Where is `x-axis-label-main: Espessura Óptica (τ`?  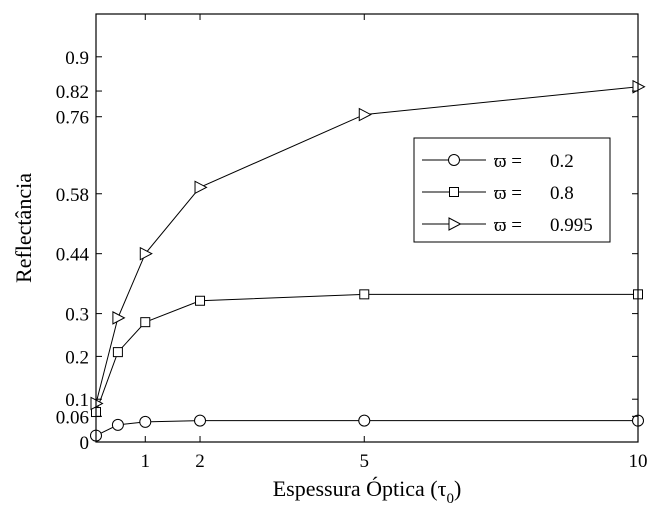 x-axis-label-main: Espessura Óptica (τ is located at coordinates (360, 488).